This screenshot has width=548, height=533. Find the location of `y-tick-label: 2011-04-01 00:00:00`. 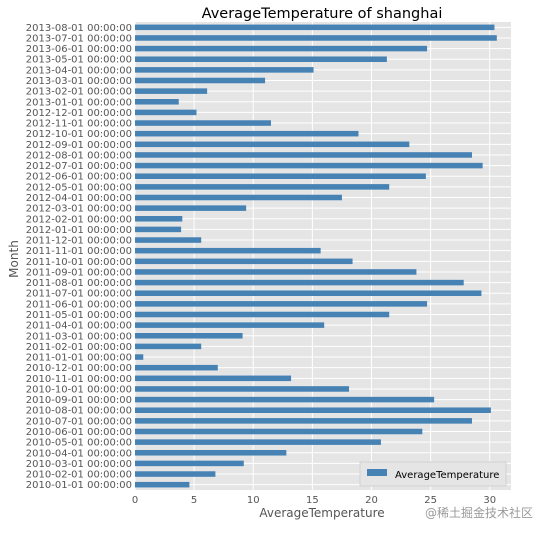

y-tick-label: 2011-04-01 00:00:00 is located at coordinates (79, 326).